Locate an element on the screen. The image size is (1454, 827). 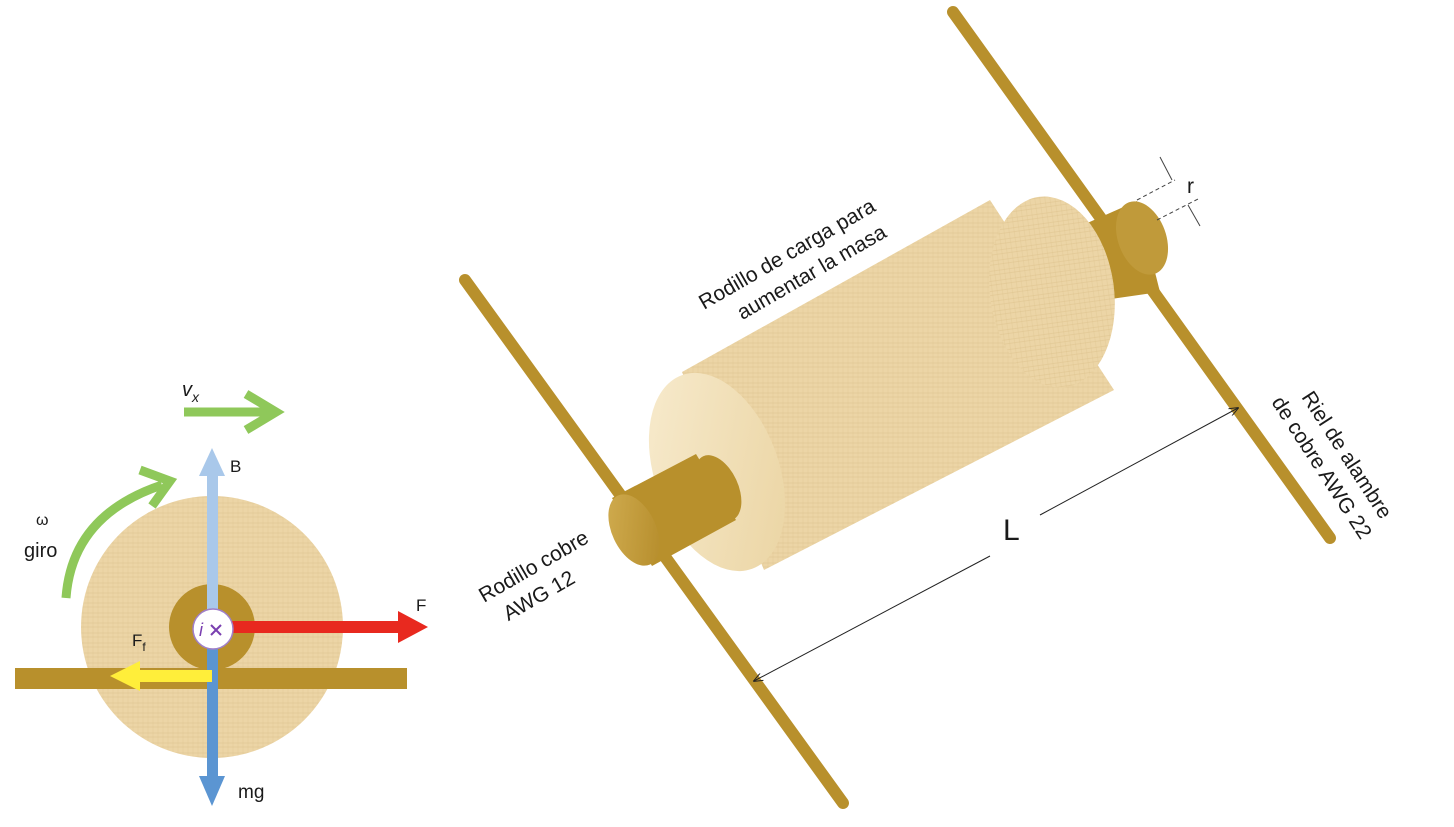
copper-roller-label: Rodillo cobre AWG 12 is located at coordinates (543, 577).